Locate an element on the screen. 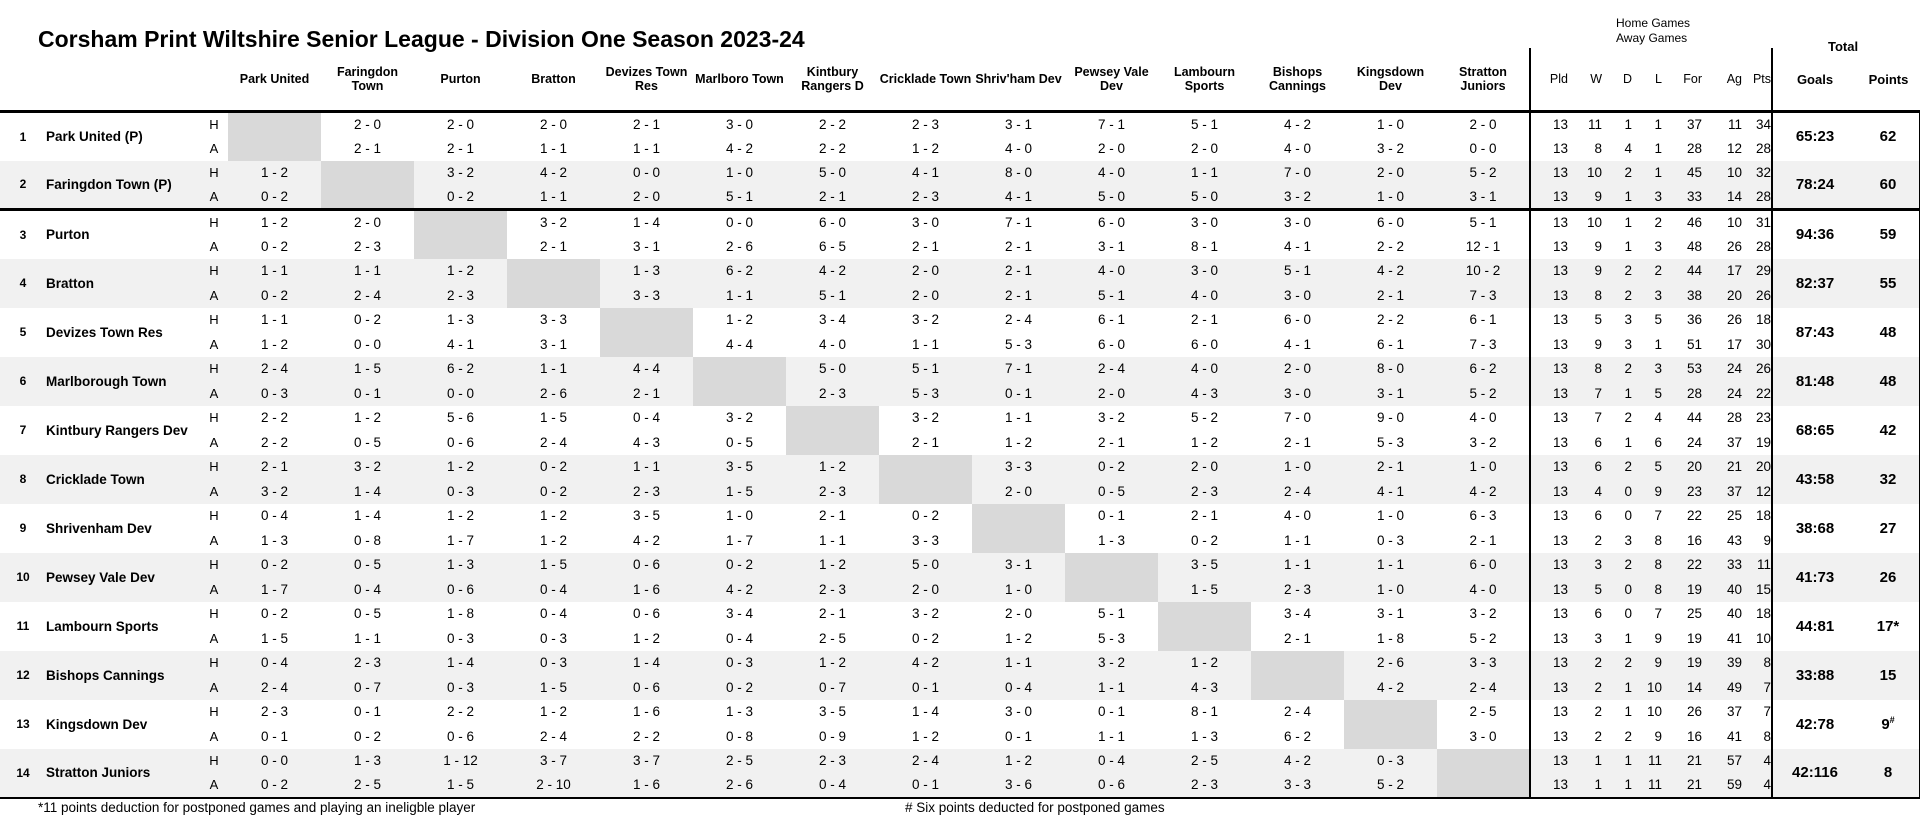  score-cell: 3 - 7 is located at coordinates (646, 760).